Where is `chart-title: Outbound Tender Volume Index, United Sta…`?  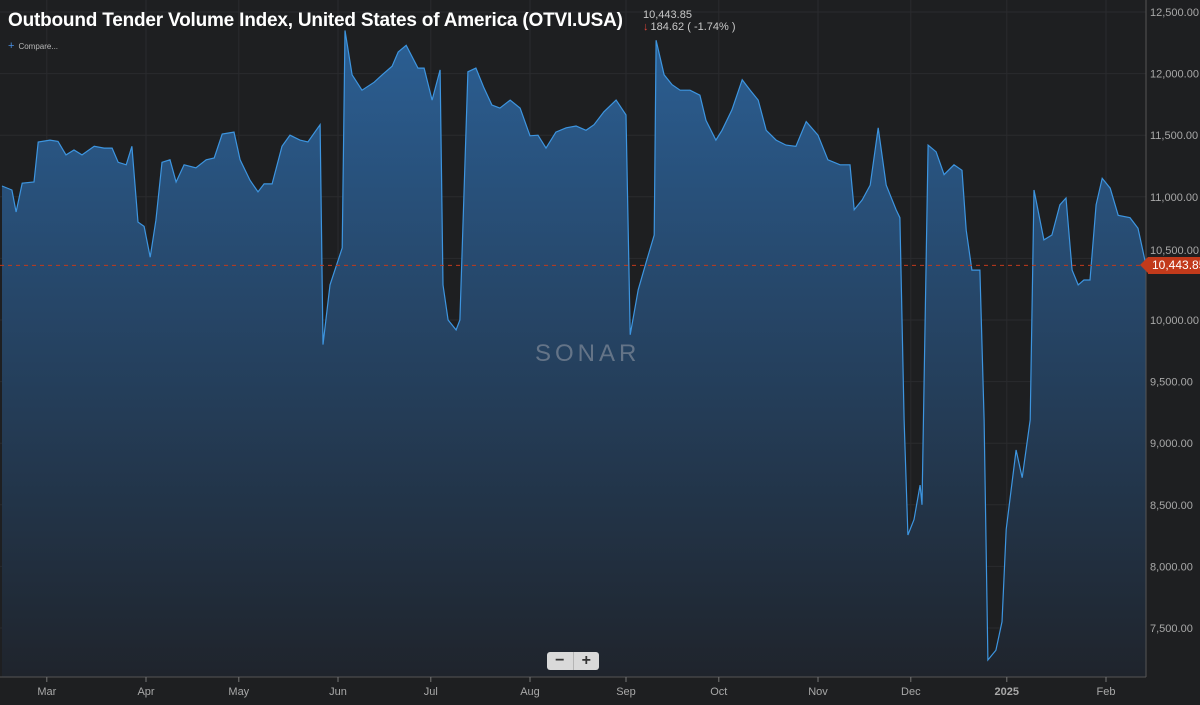
chart-title: Outbound Tender Volume Index, United Sta… is located at coordinates (315, 20).